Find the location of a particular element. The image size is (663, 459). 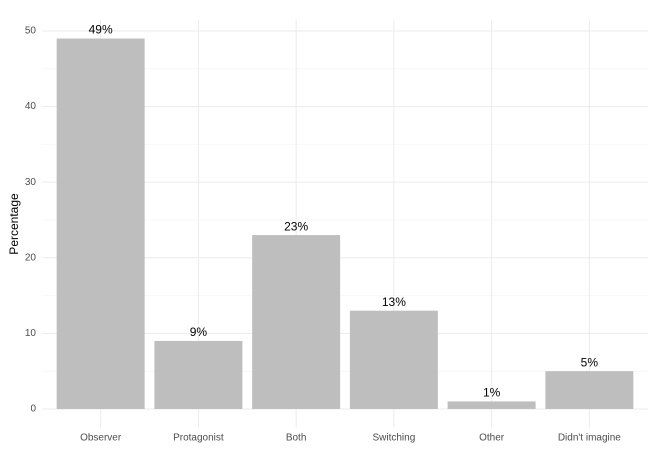

y-tick-label: 0 is located at coordinates (33, 409).